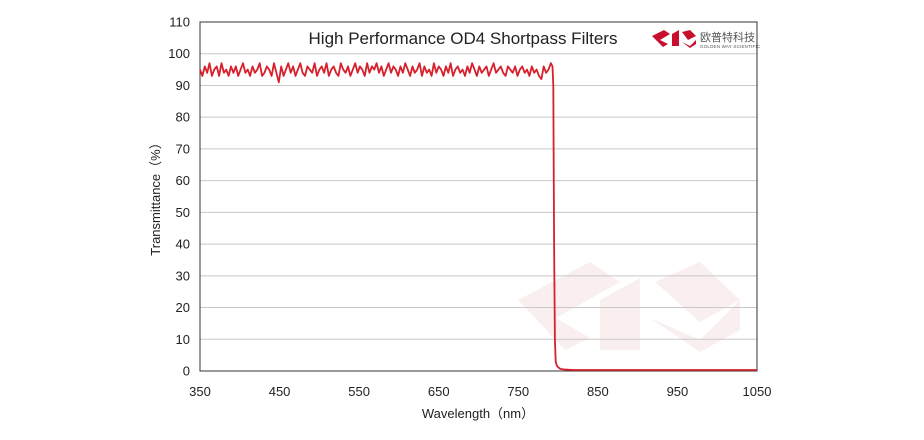  I want to click on y-tick-label: 0, so click(186, 371).